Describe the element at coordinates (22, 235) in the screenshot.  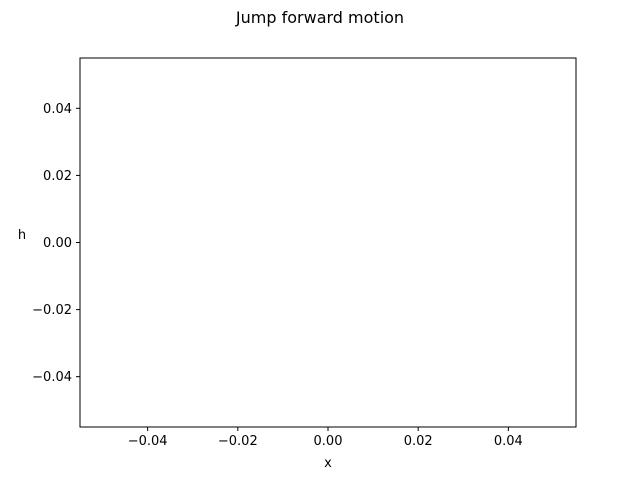
I see `y-axis-label: h` at that location.